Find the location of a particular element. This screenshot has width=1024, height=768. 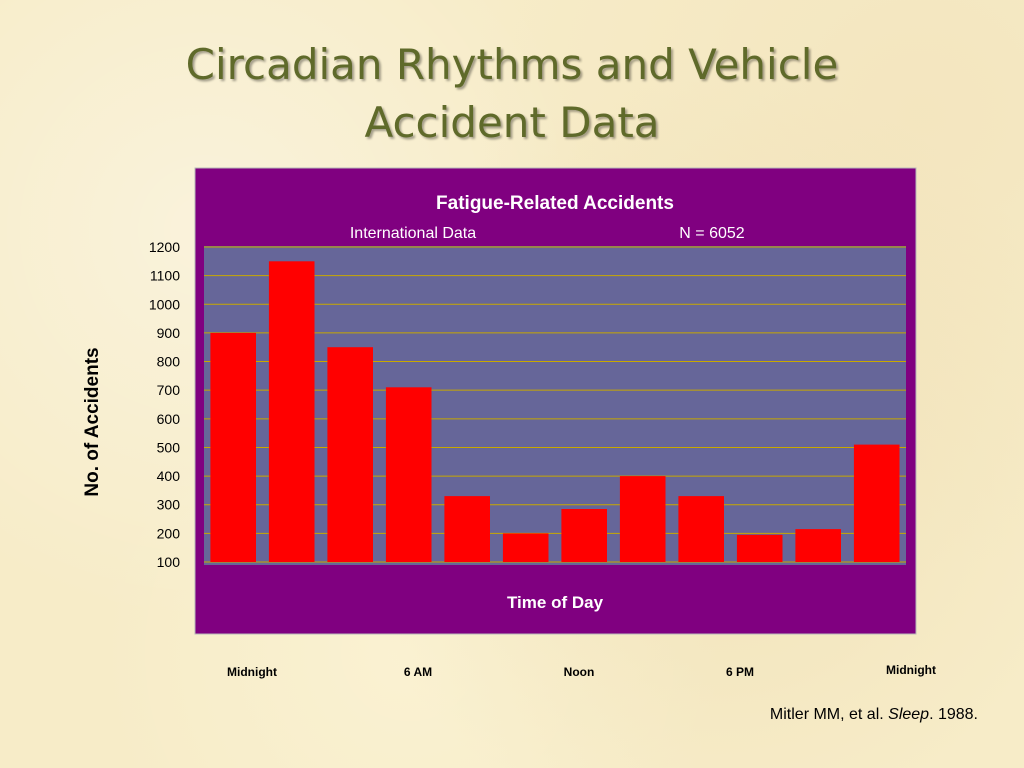

slide-title-line-2: Accident Data is located at coordinates (512, 122).